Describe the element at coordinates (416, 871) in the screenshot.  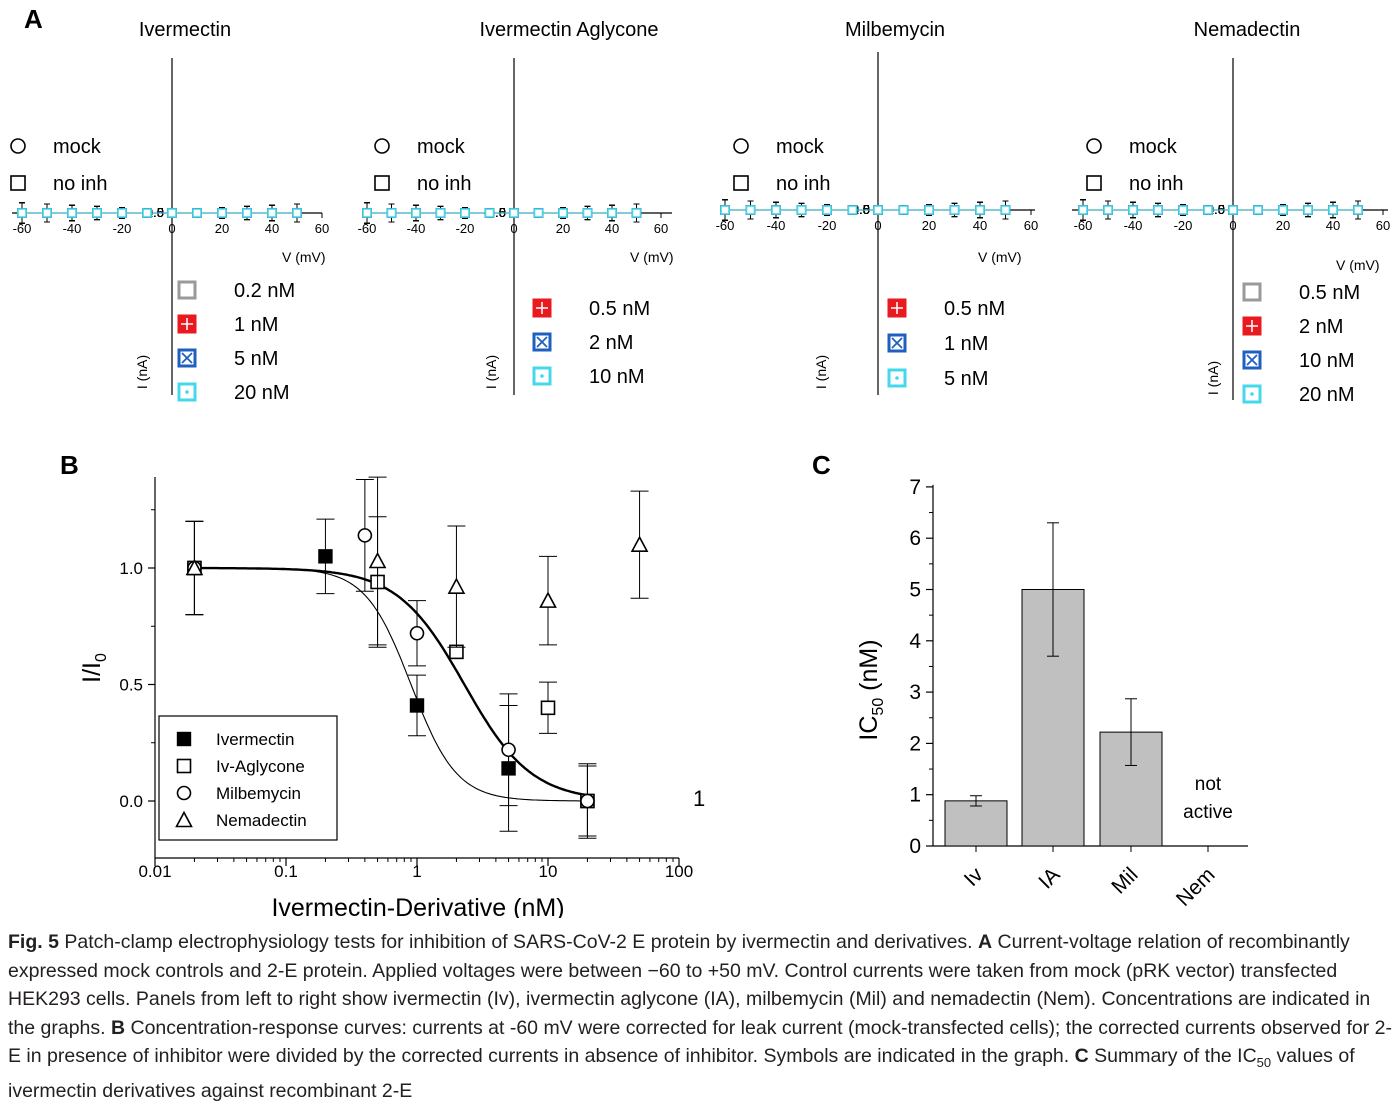
I see `x-tick-label: 1` at that location.